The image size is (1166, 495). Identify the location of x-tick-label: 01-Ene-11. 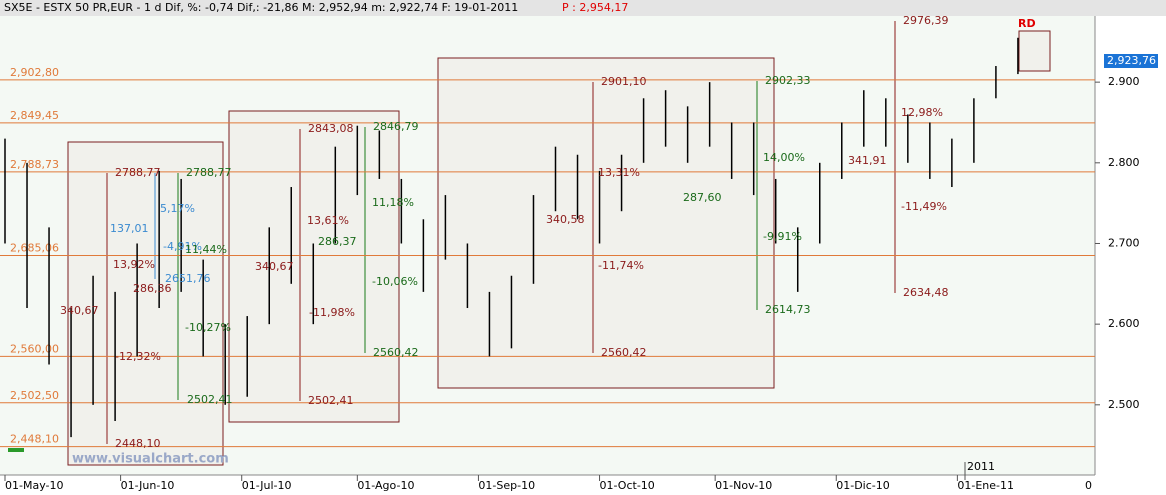
(985, 485).